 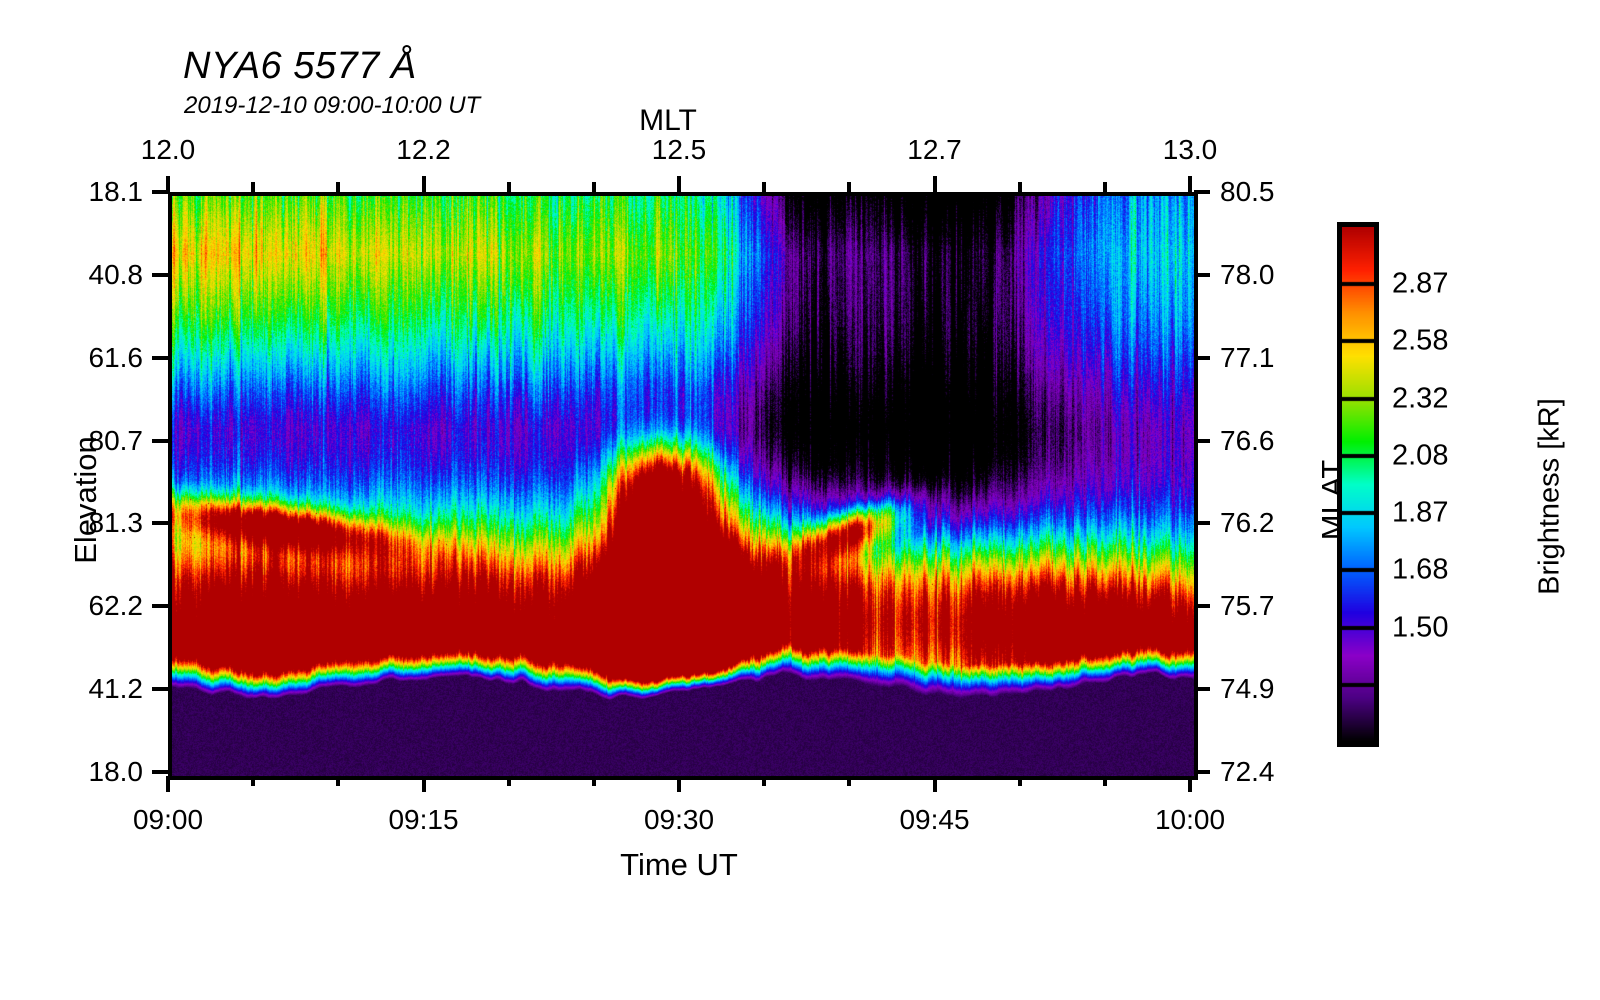 What do you see at coordinates (1247, 440) in the screenshot?
I see `right-tick-label: 76.6` at bounding box center [1247, 440].